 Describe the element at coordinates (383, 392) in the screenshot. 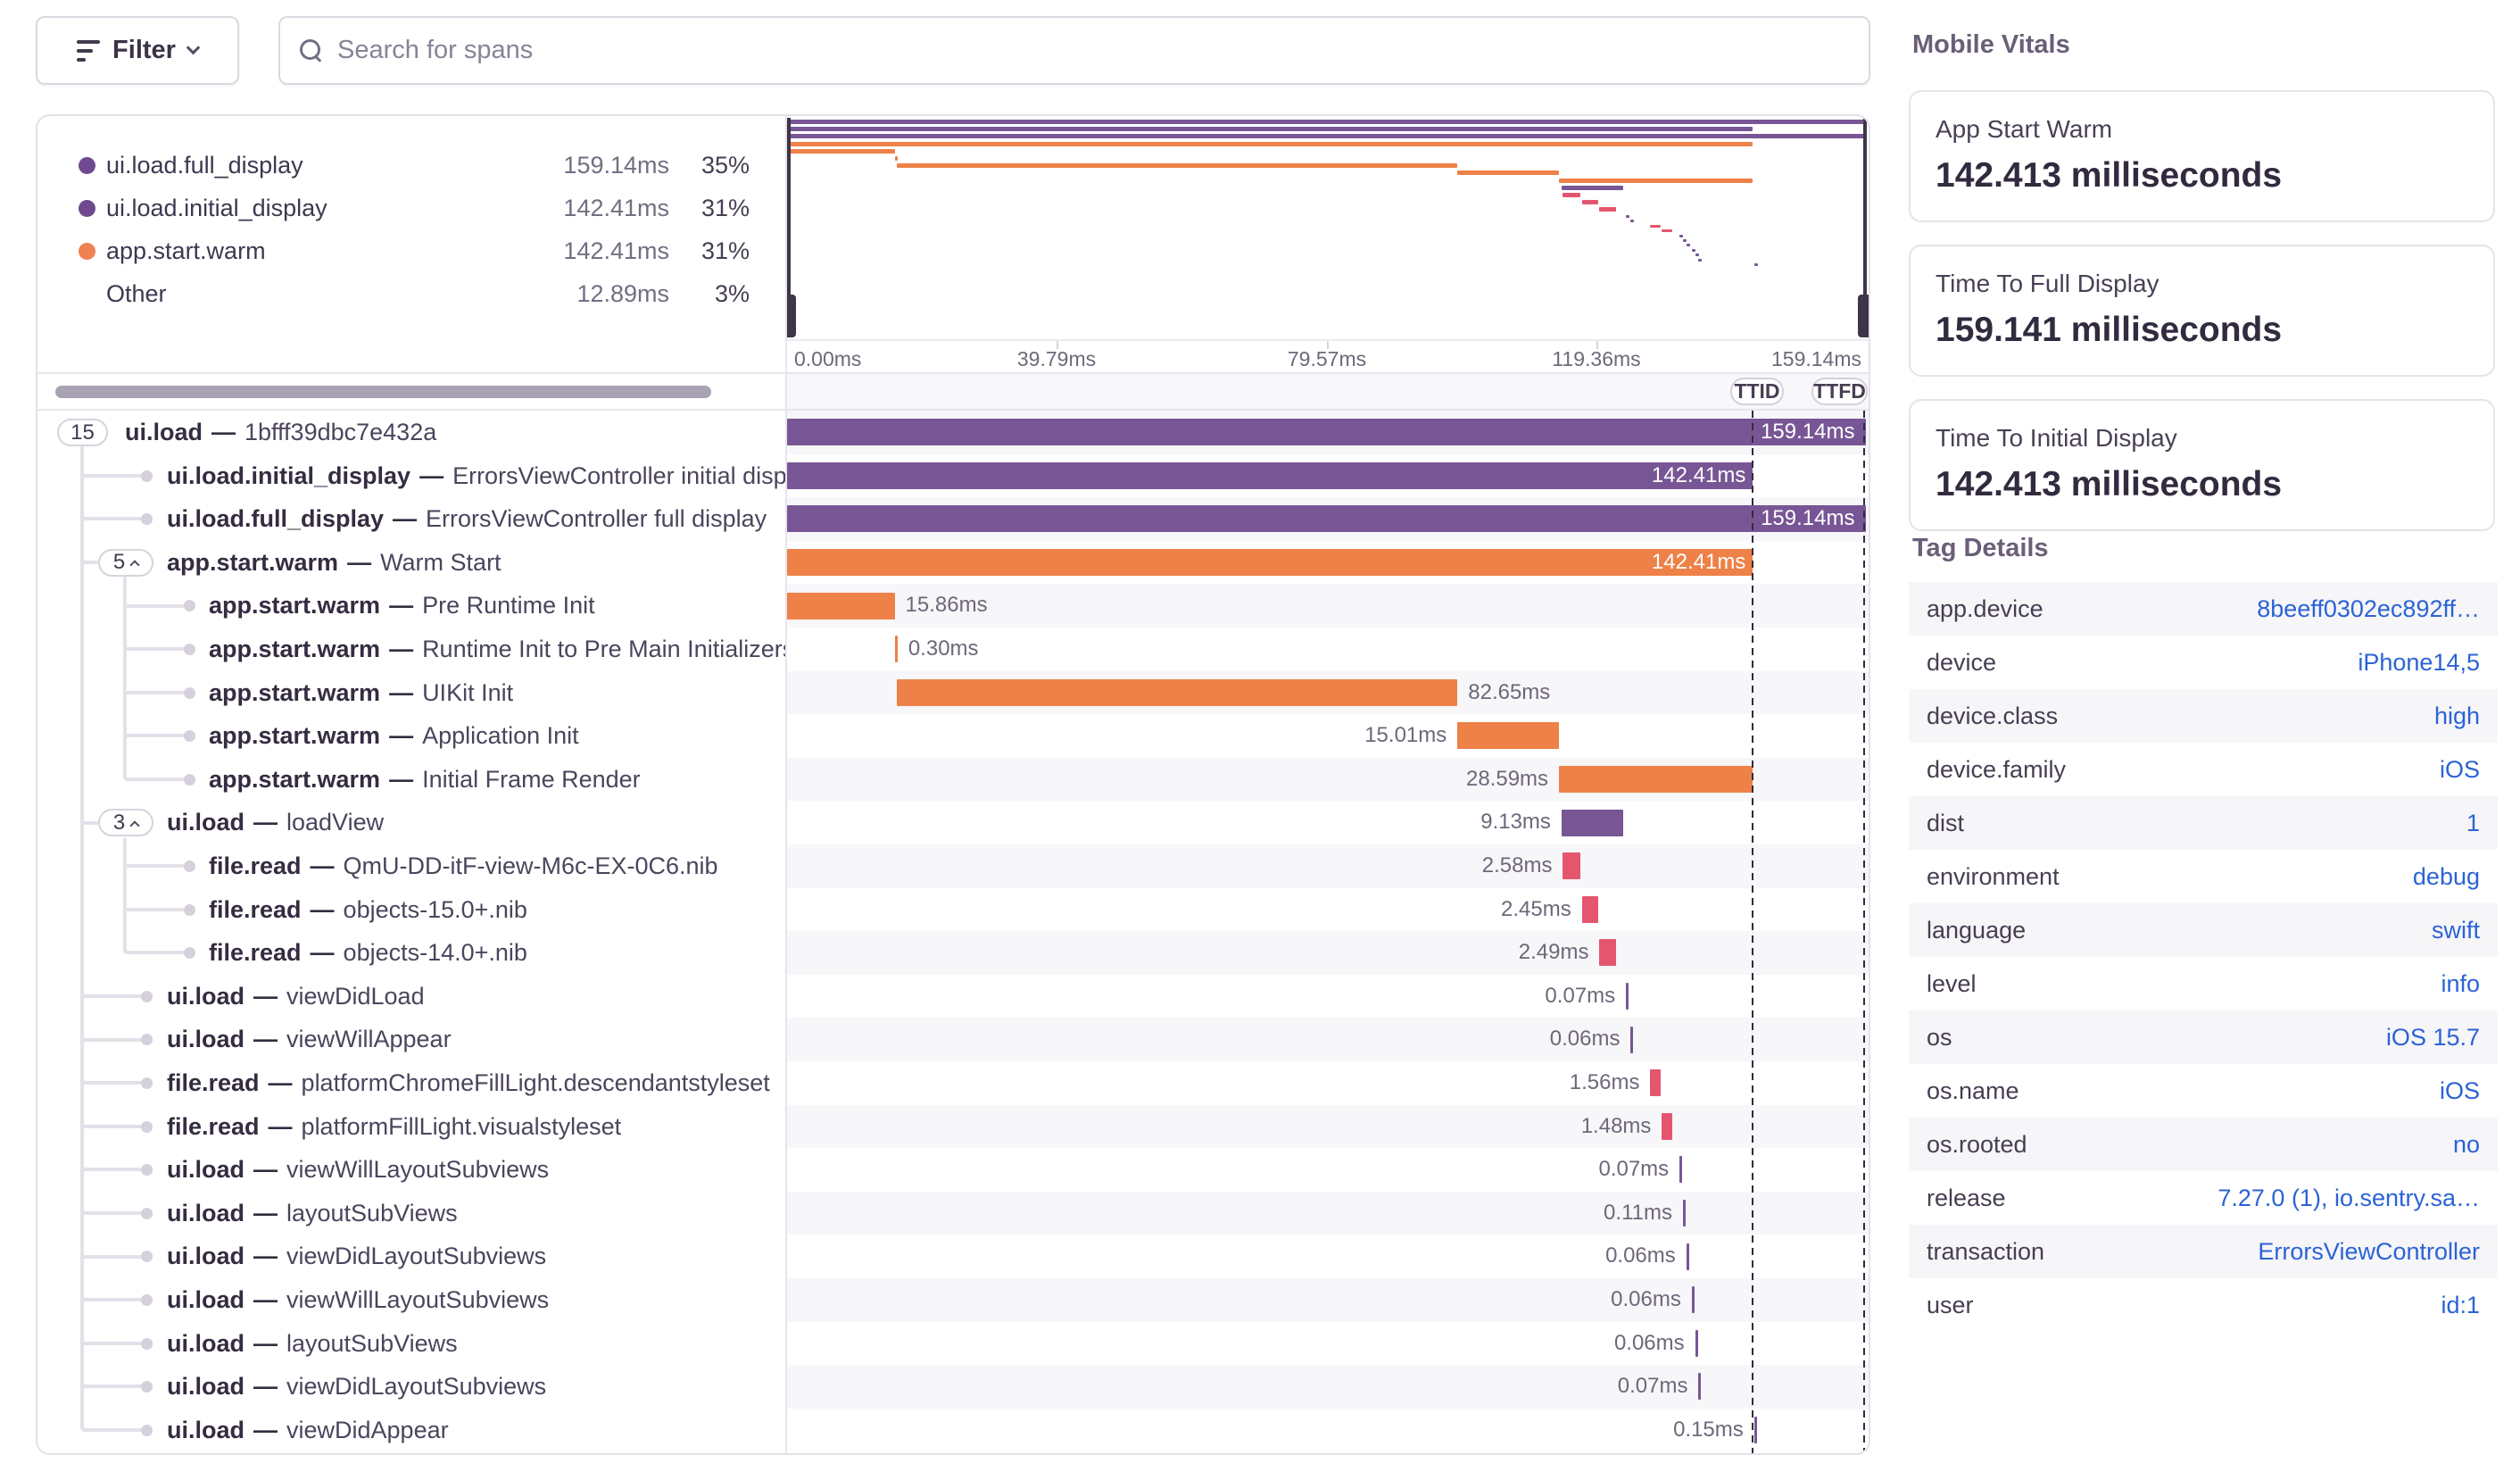

I see `horizontal-scrollbar-thumb` at that location.